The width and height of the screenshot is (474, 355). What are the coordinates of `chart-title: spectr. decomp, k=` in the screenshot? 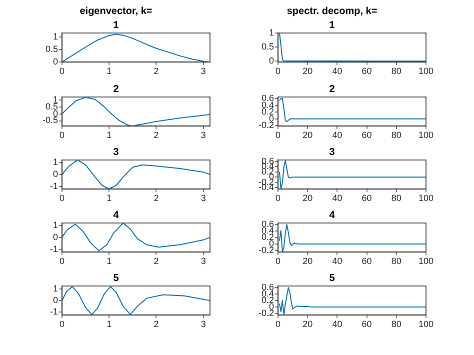 It's located at (332, 11).